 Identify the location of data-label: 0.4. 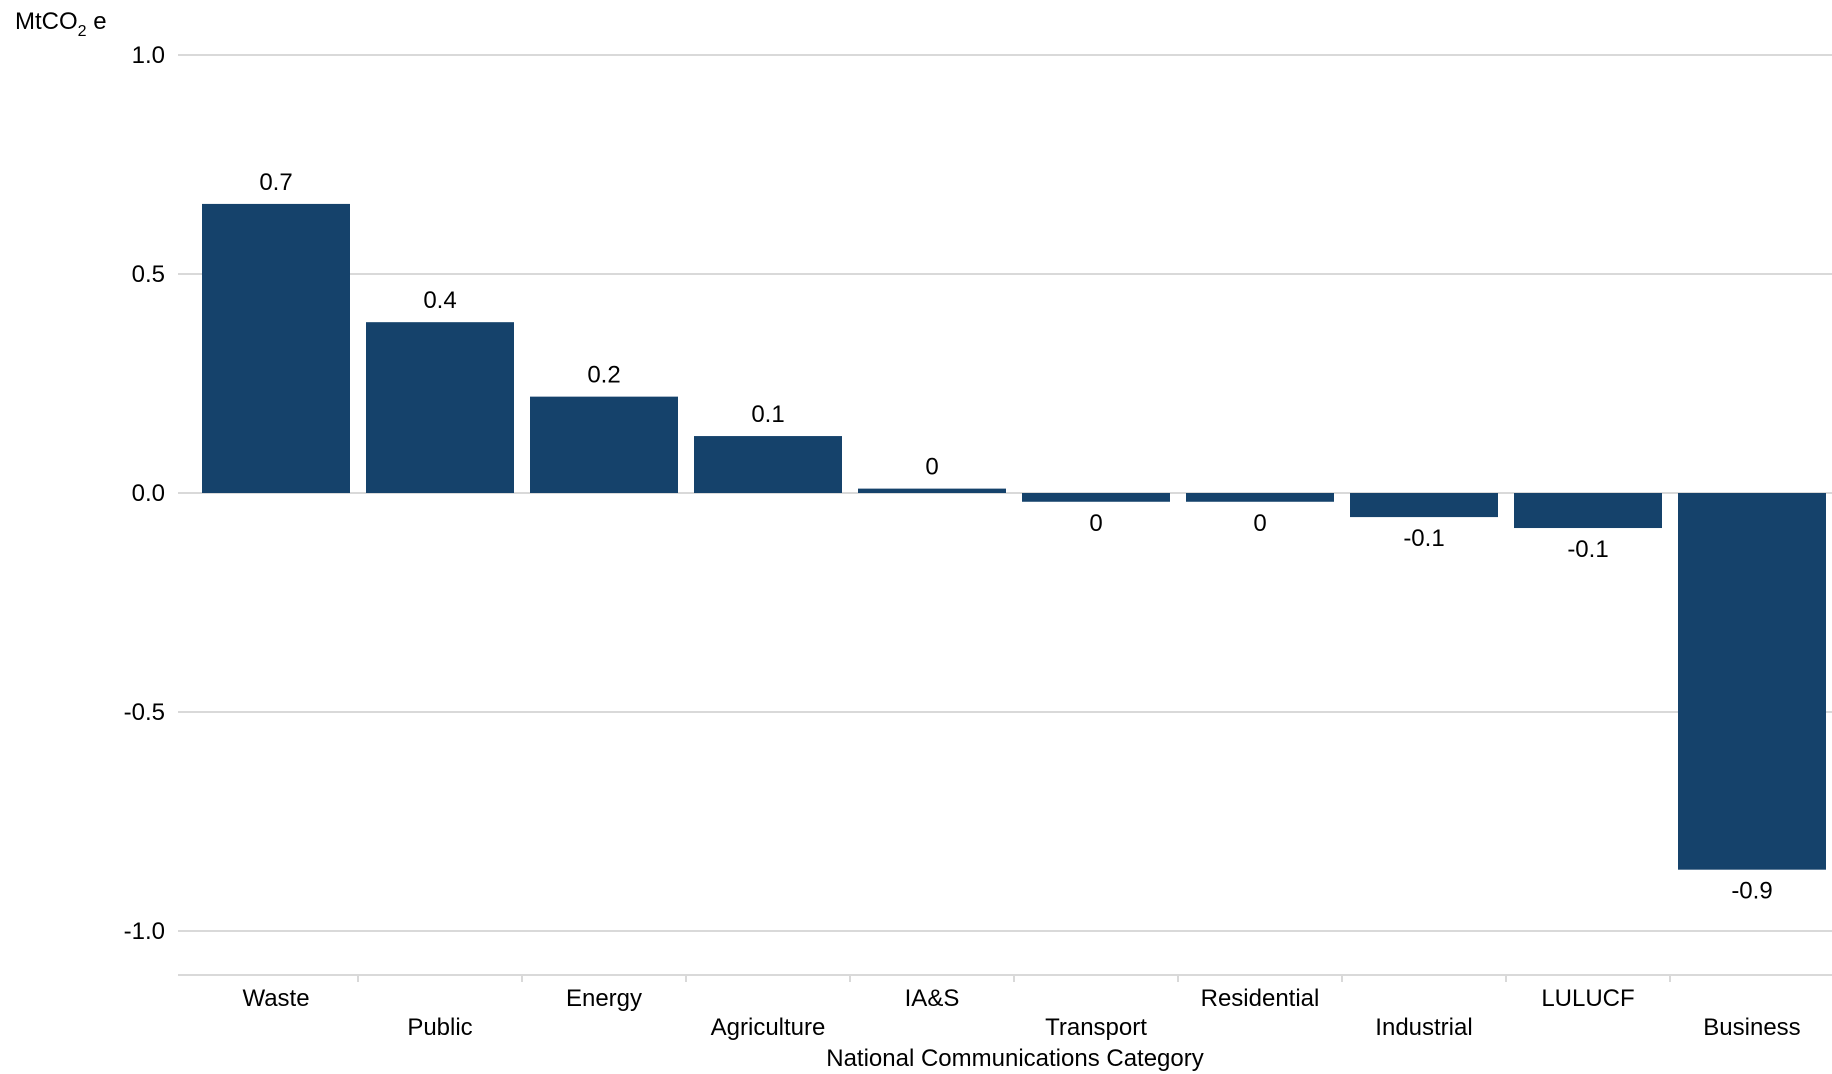
(439, 300).